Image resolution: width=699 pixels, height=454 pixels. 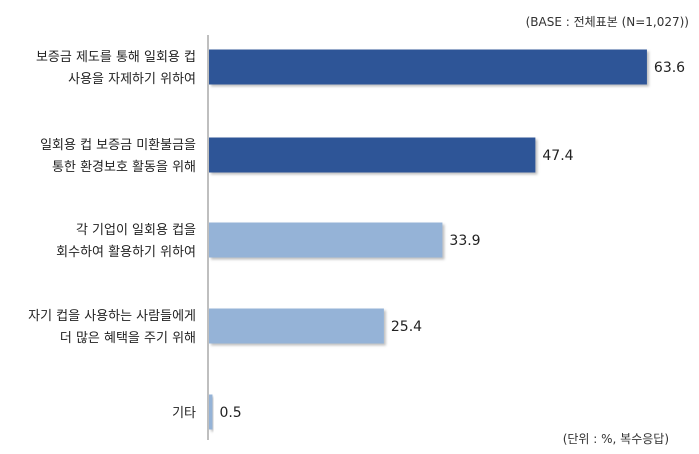 I want to click on category-label-line: 사용을 자제하기 위하여, so click(x=132, y=79).